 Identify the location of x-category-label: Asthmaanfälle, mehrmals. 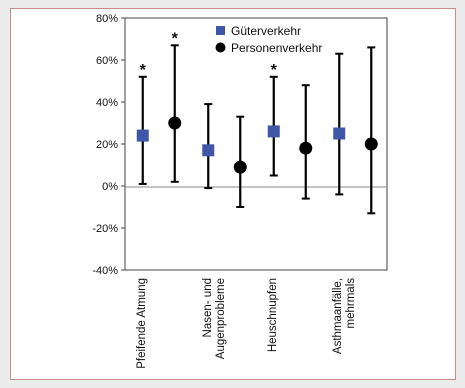
(344, 316).